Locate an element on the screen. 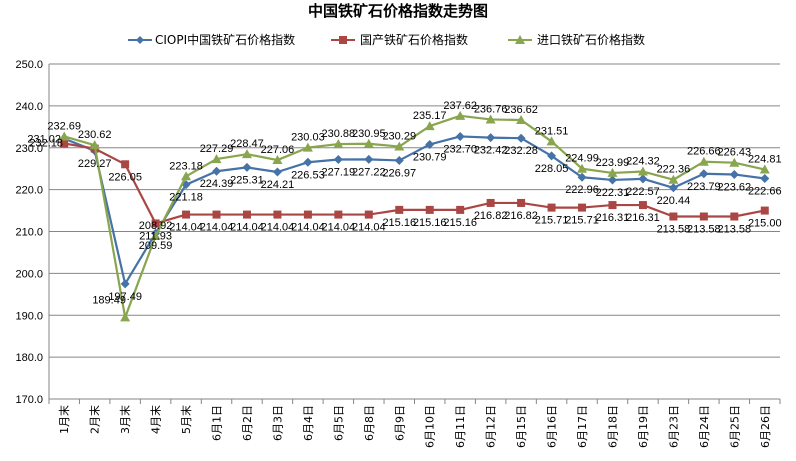 The height and width of the screenshot is (461, 796). data-label-ciopi: 222.96 is located at coordinates (582, 190).